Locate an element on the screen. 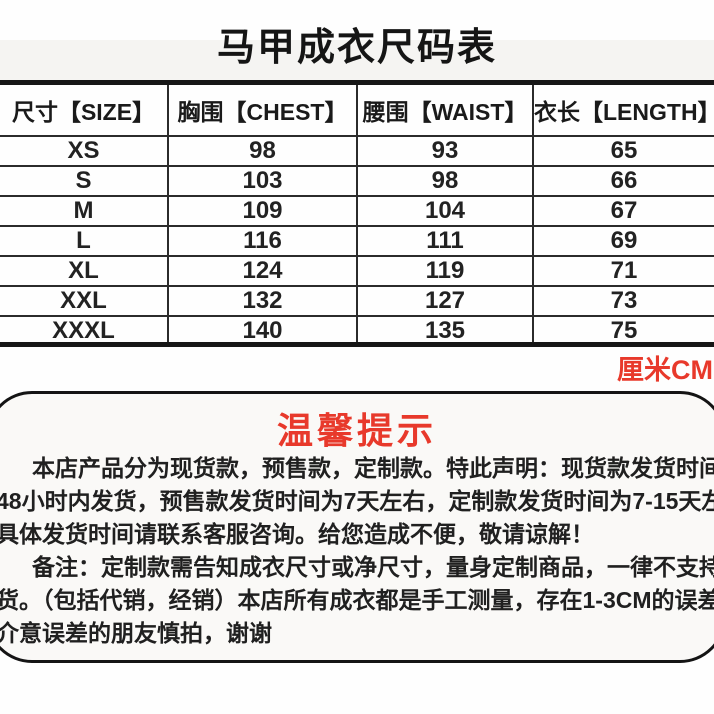  cell-length: 75 is located at coordinates (623, 330).